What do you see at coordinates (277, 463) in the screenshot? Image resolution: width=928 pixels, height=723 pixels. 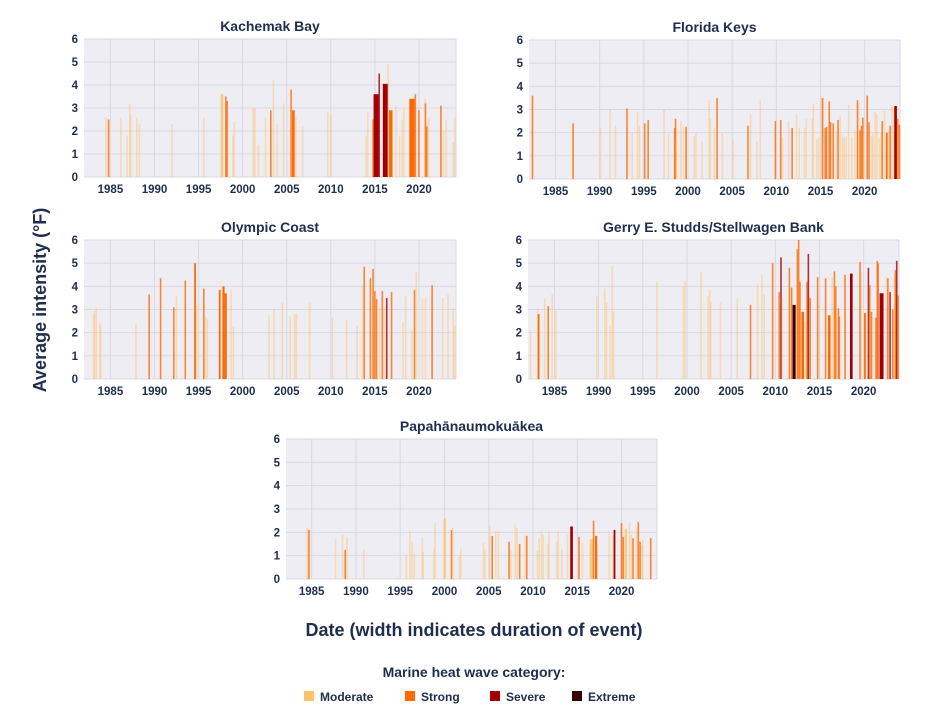 I see `y-tick-label: 5` at bounding box center [277, 463].